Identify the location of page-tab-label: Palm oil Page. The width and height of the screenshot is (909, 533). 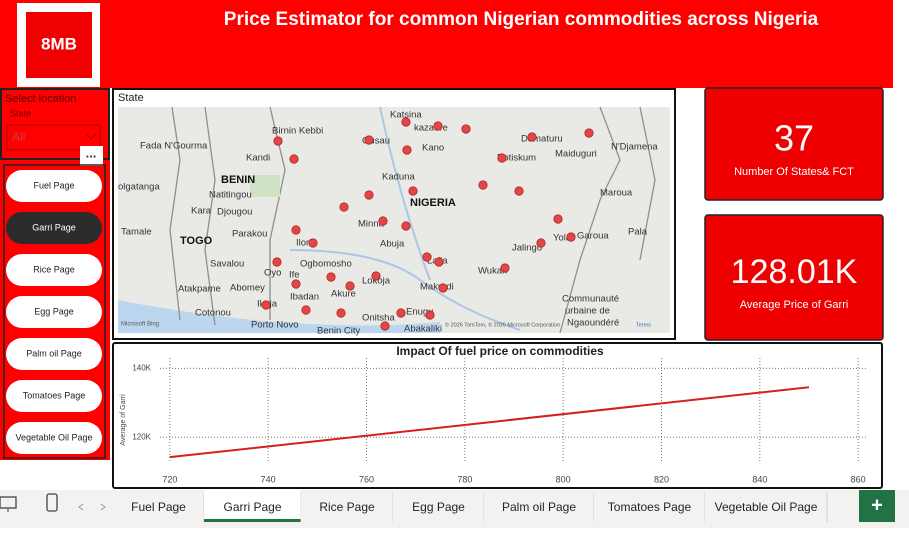
(539, 507).